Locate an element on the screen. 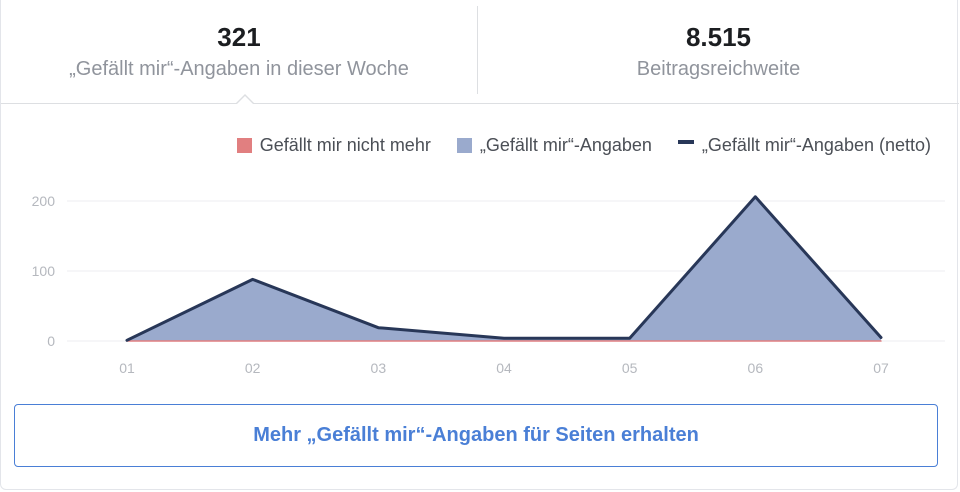  stat-divider is located at coordinates (477, 50).